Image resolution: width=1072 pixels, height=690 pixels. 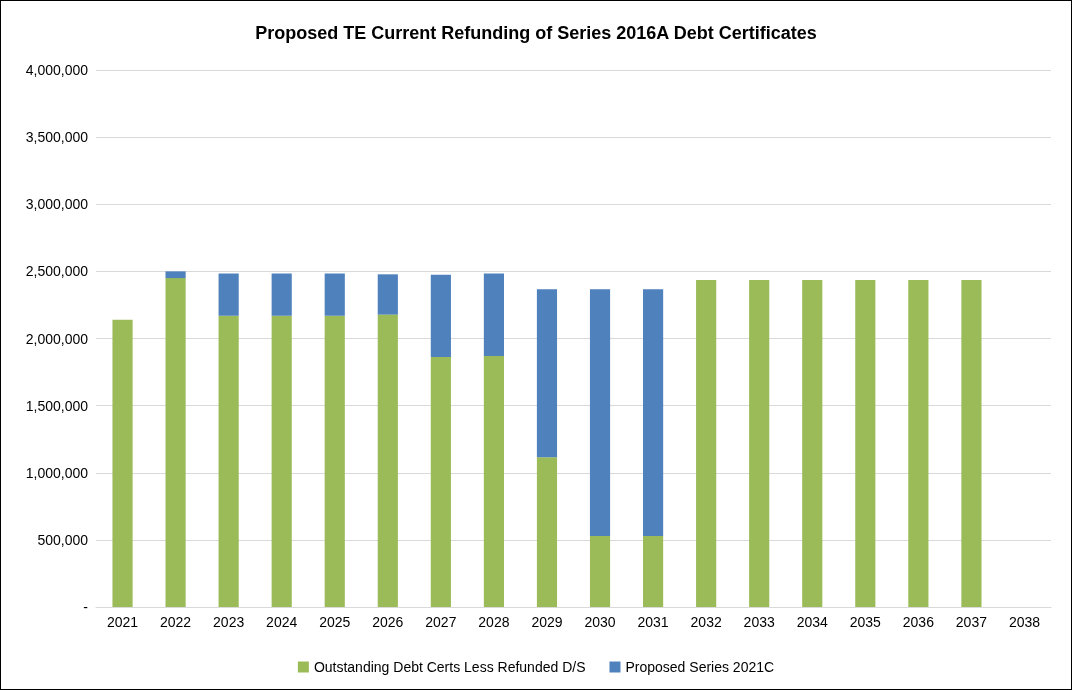 What do you see at coordinates (547, 622) in the screenshot?
I see `x-tick-label: 2029` at bounding box center [547, 622].